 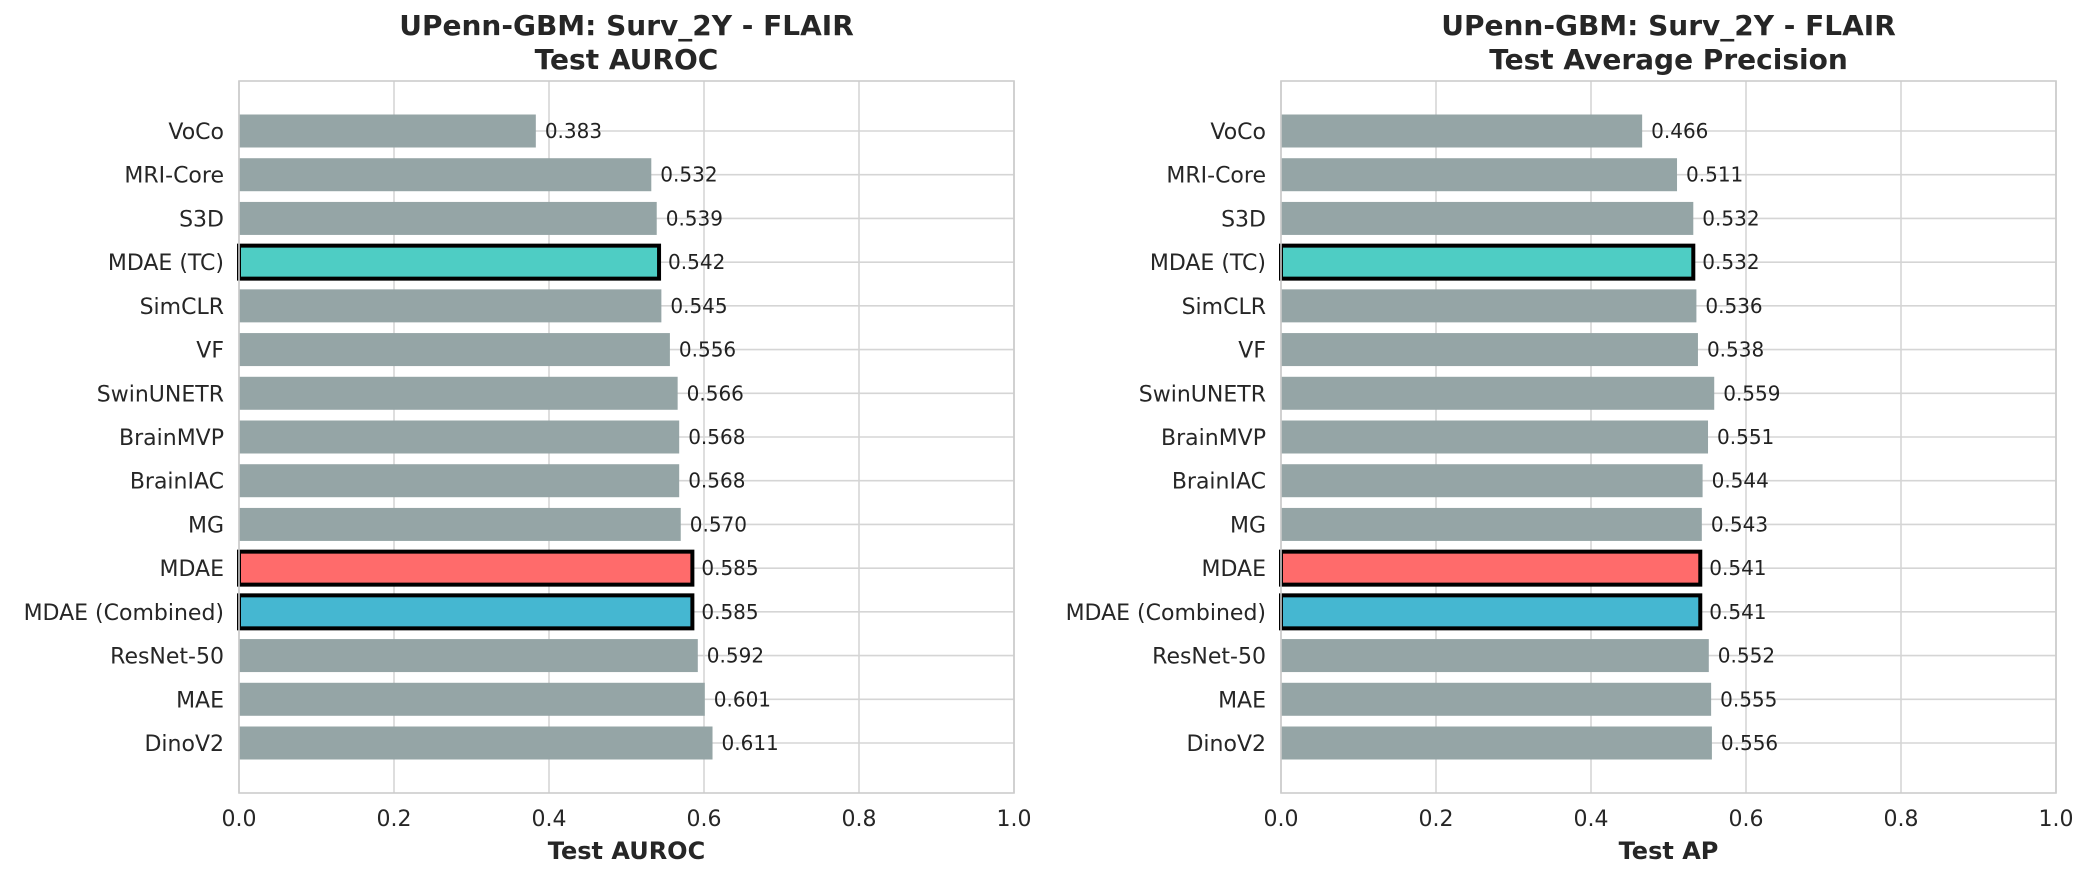 I want to click on bar-value-label: 0.568, so click(x=716, y=481).